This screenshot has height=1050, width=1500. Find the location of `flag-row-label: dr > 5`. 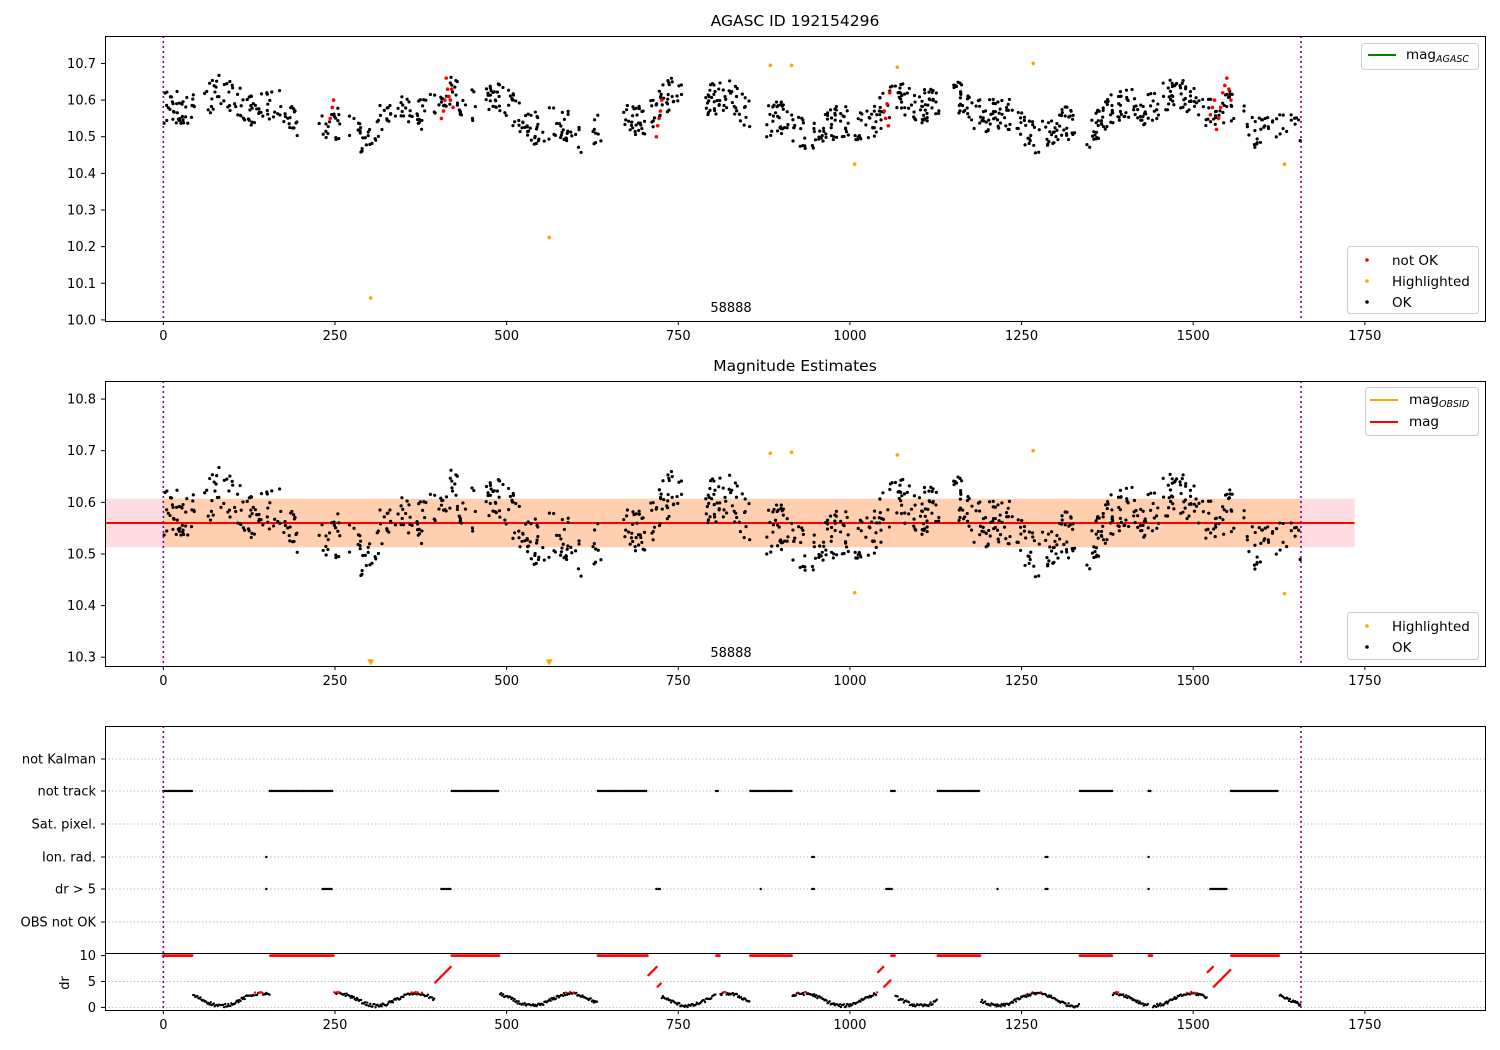

flag-row-label: dr > 5 is located at coordinates (75, 890).